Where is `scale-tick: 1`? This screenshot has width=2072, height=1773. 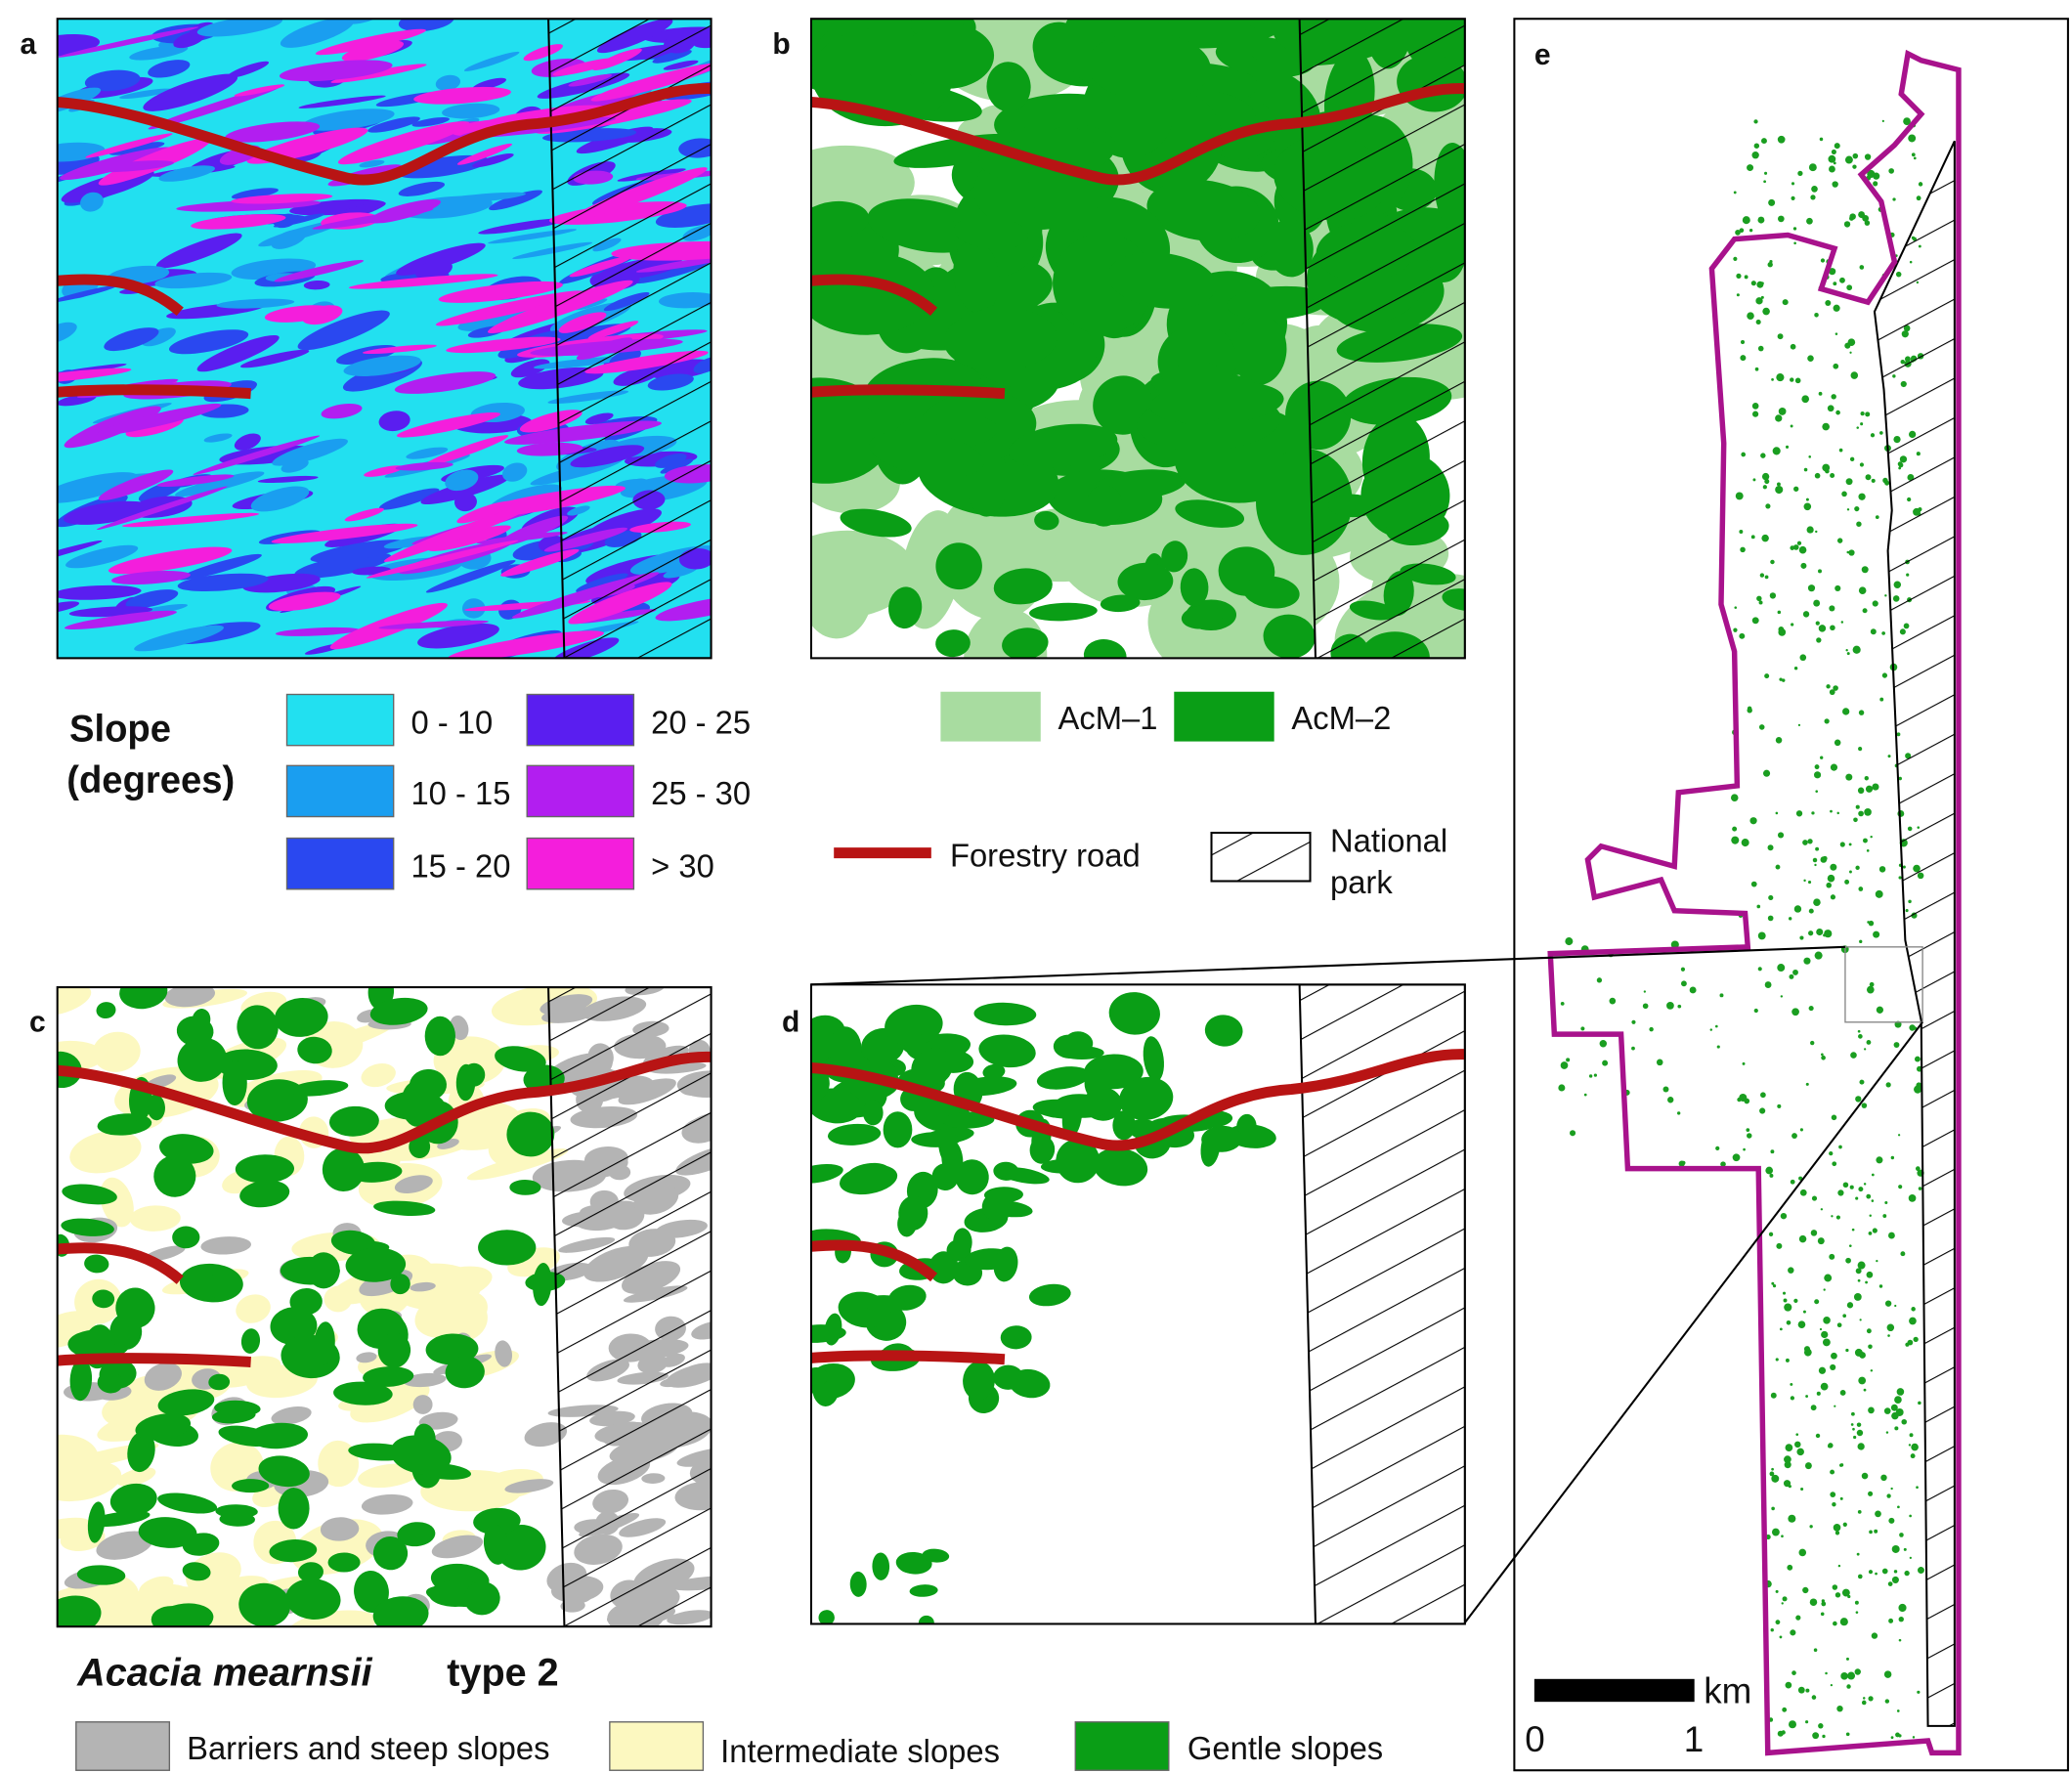
scale-tick: 1 is located at coordinates (1694, 1739).